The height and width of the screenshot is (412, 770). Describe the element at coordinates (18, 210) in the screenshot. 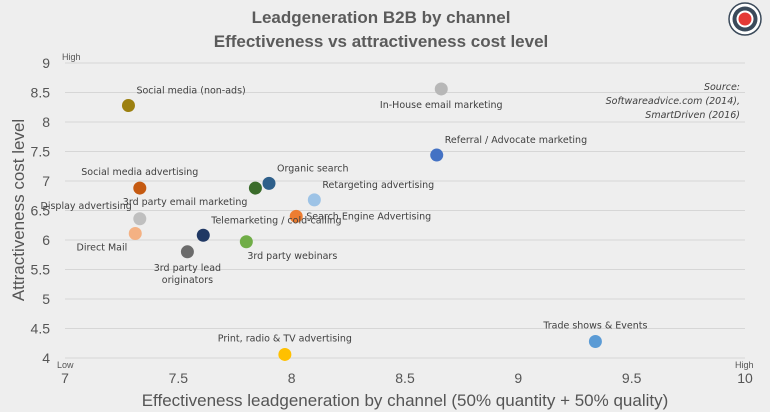

I see `y-axis-label: Attractiveness cost level` at that location.